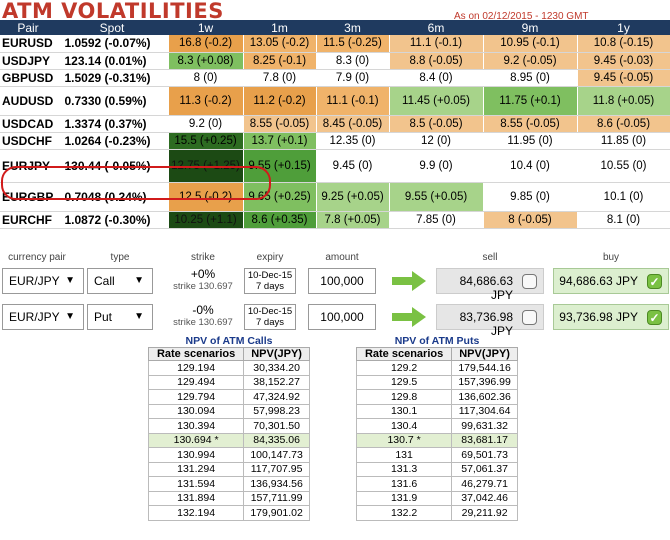 This screenshot has height=540, width=670. What do you see at coordinates (623, 44) in the screenshot?
I see `vol-cell: 10.8 (-0.15)` at bounding box center [623, 44].